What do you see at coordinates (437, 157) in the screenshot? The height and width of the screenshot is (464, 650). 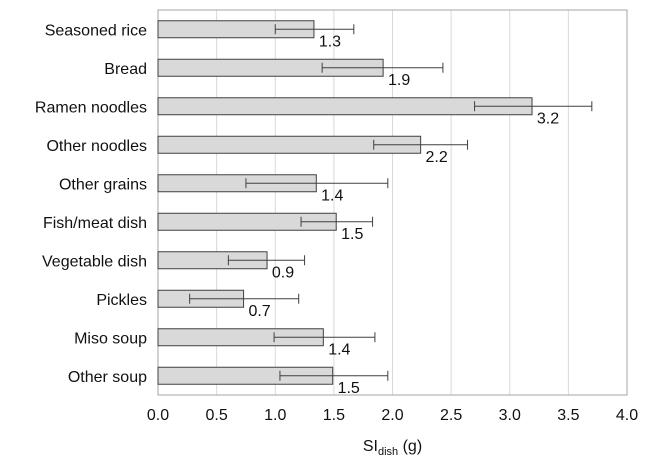 I see `data-label: 2.2` at bounding box center [437, 157].